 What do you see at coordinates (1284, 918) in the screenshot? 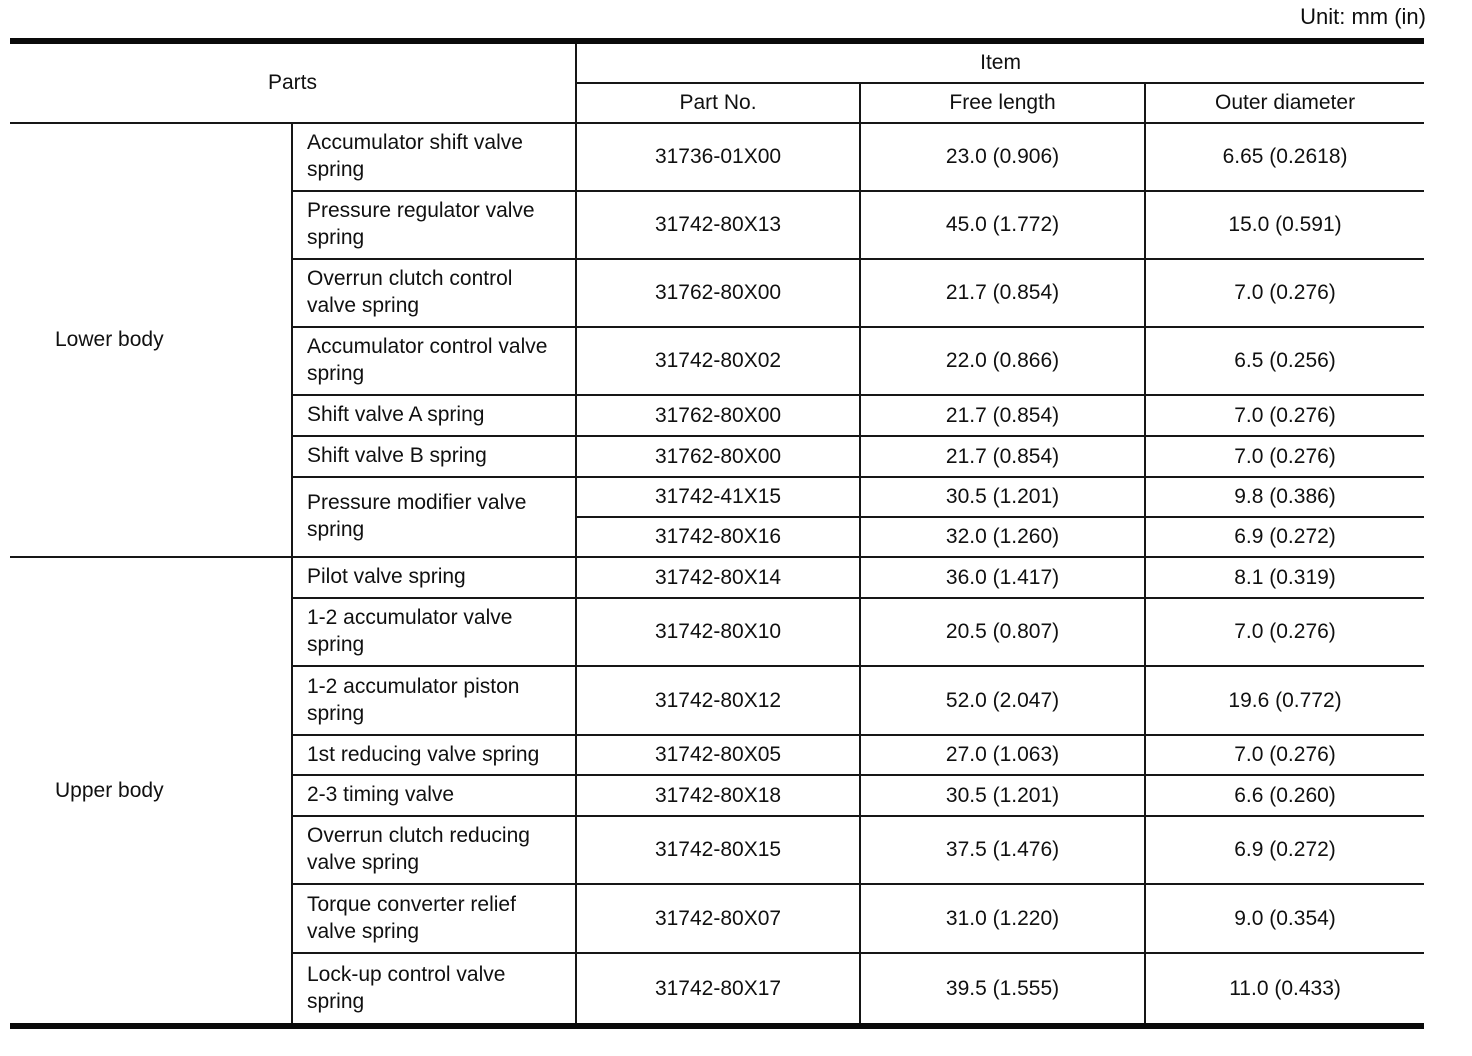
I see `outer-diameter-cell: 9.0 (0.354)` at bounding box center [1284, 918].